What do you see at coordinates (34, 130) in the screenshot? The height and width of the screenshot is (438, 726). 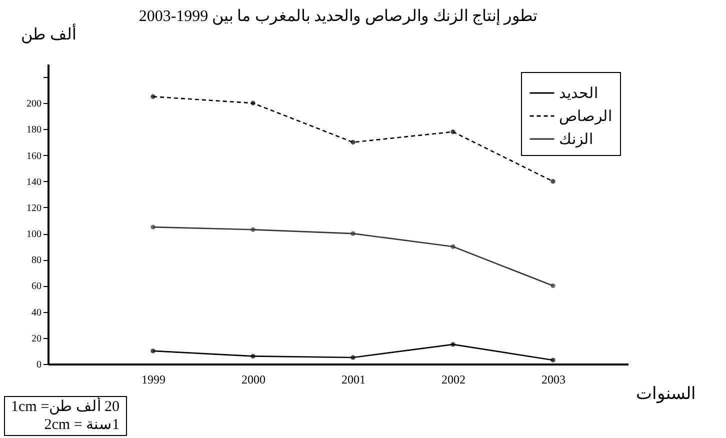 I see `y-tick-label: 180` at bounding box center [34, 130].